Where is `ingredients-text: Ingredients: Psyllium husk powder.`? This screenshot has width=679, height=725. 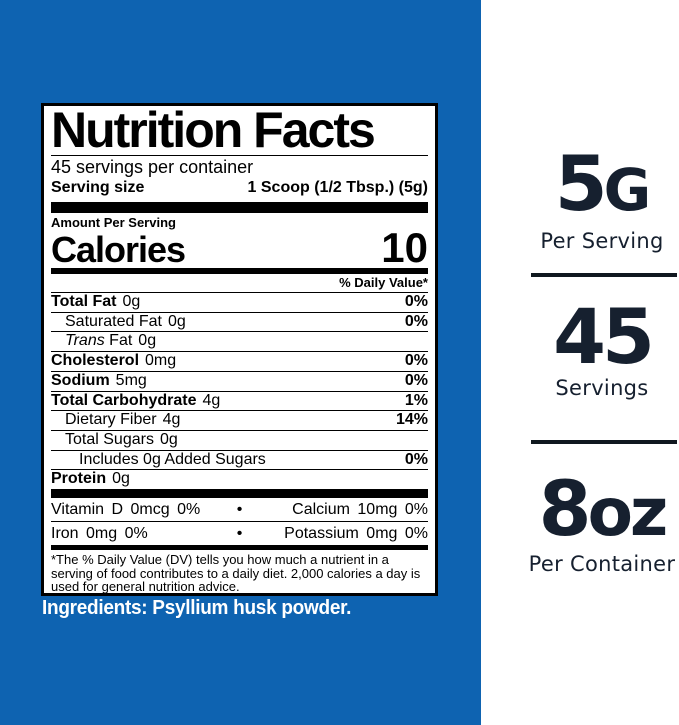 ingredients-text: Ingredients: Psyllium husk powder. is located at coordinates (197, 608).